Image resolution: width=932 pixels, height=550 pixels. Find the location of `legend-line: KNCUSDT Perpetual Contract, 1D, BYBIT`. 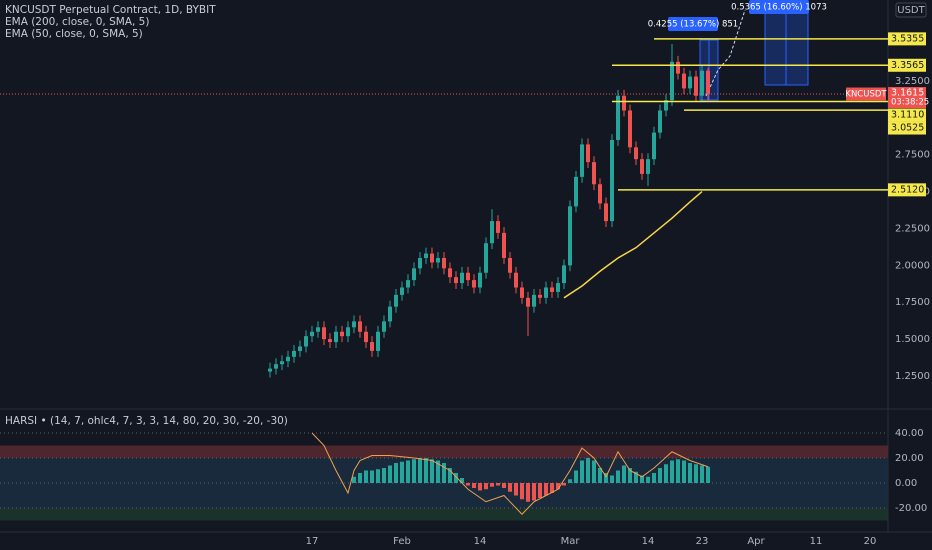

legend-line: KNCUSDT Perpetual Contract, 1D, BYBIT is located at coordinates (110, 10).